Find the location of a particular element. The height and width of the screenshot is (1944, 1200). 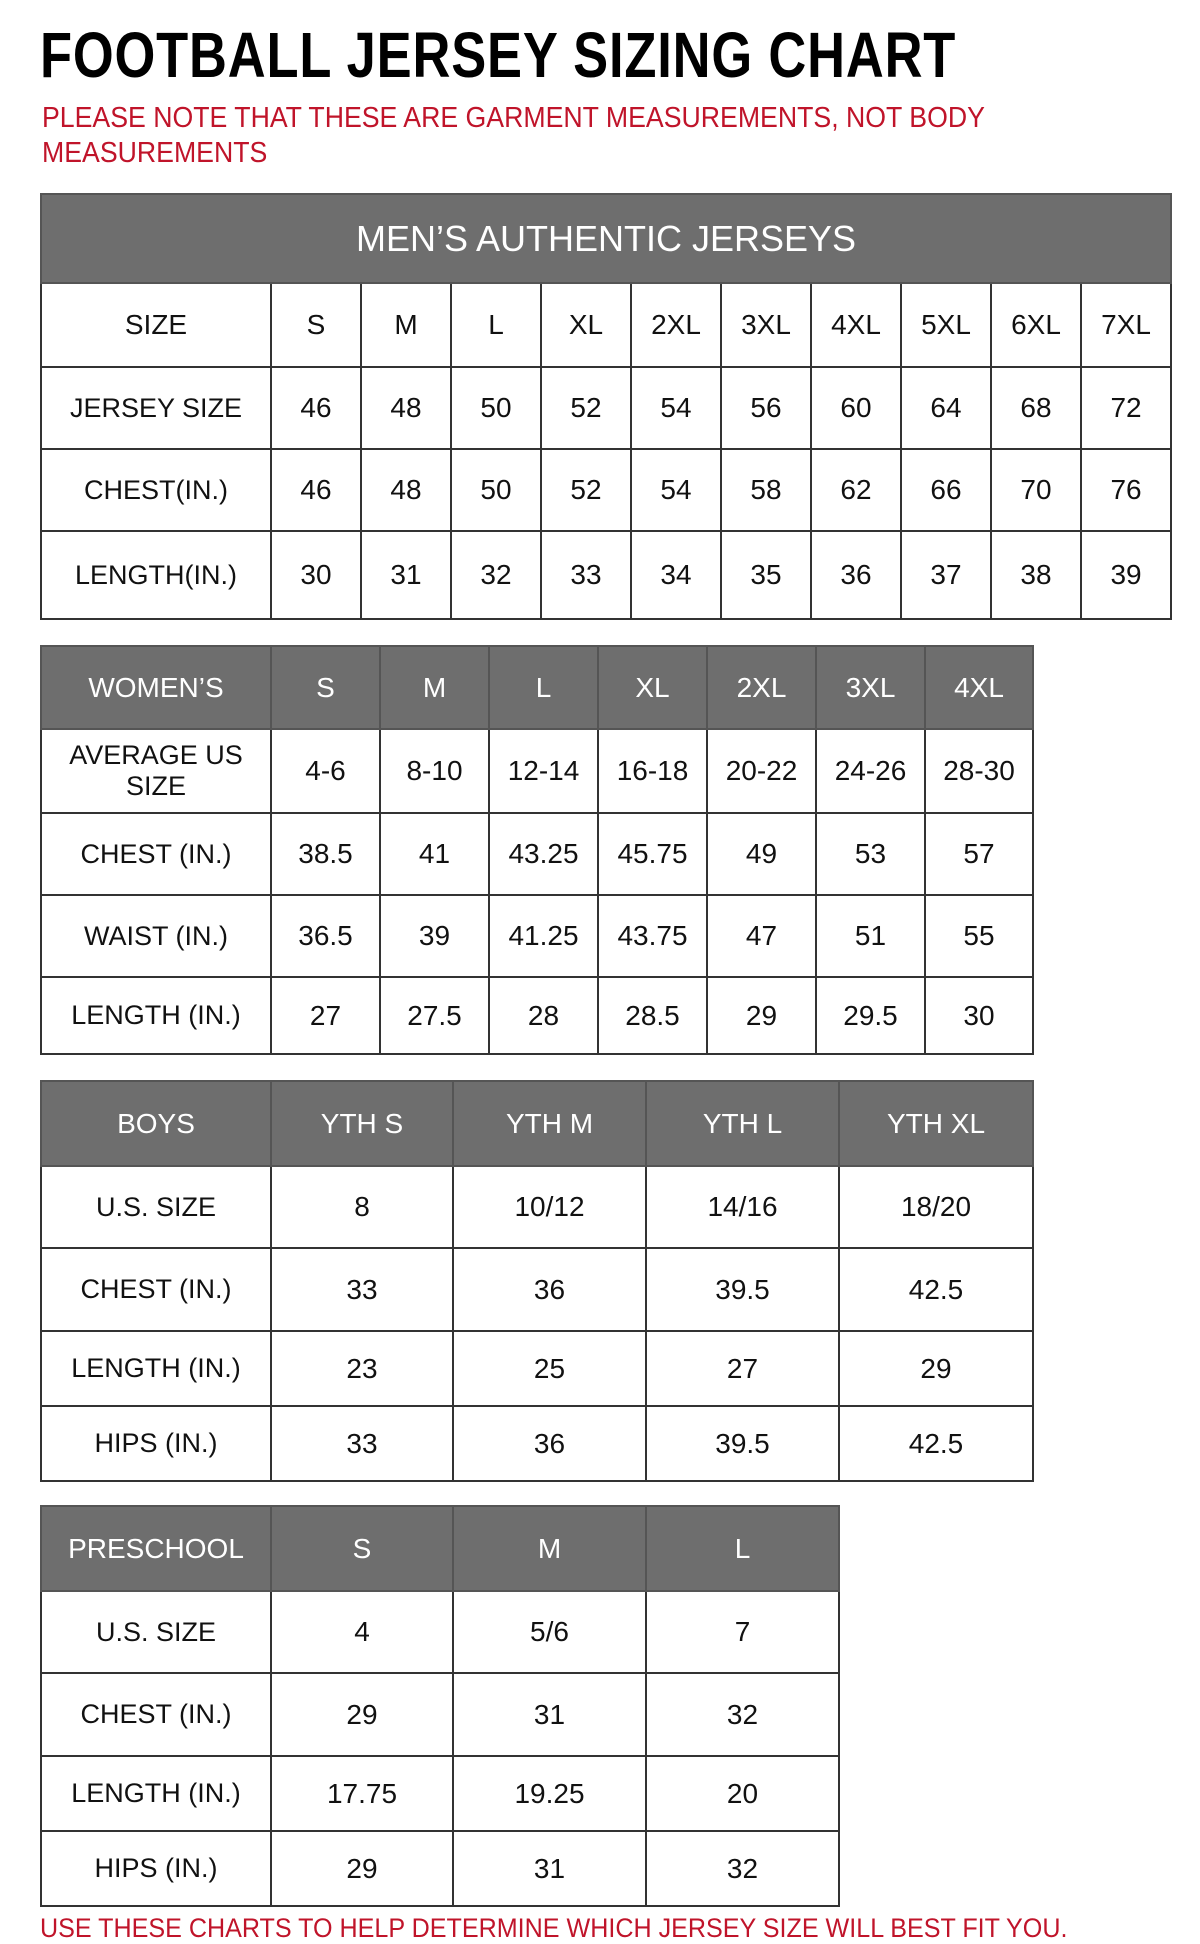

row-label-cell: U.S. SIZE is located at coordinates (156, 1632).